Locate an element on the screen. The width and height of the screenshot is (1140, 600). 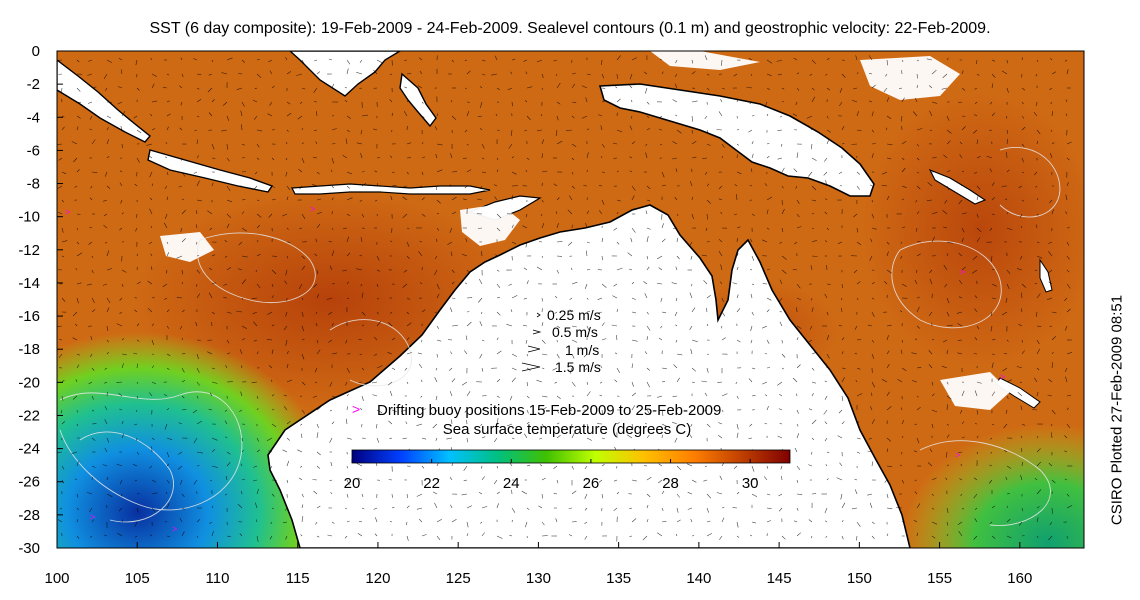
colorbar-tick-label: 20 is located at coordinates (352, 483).